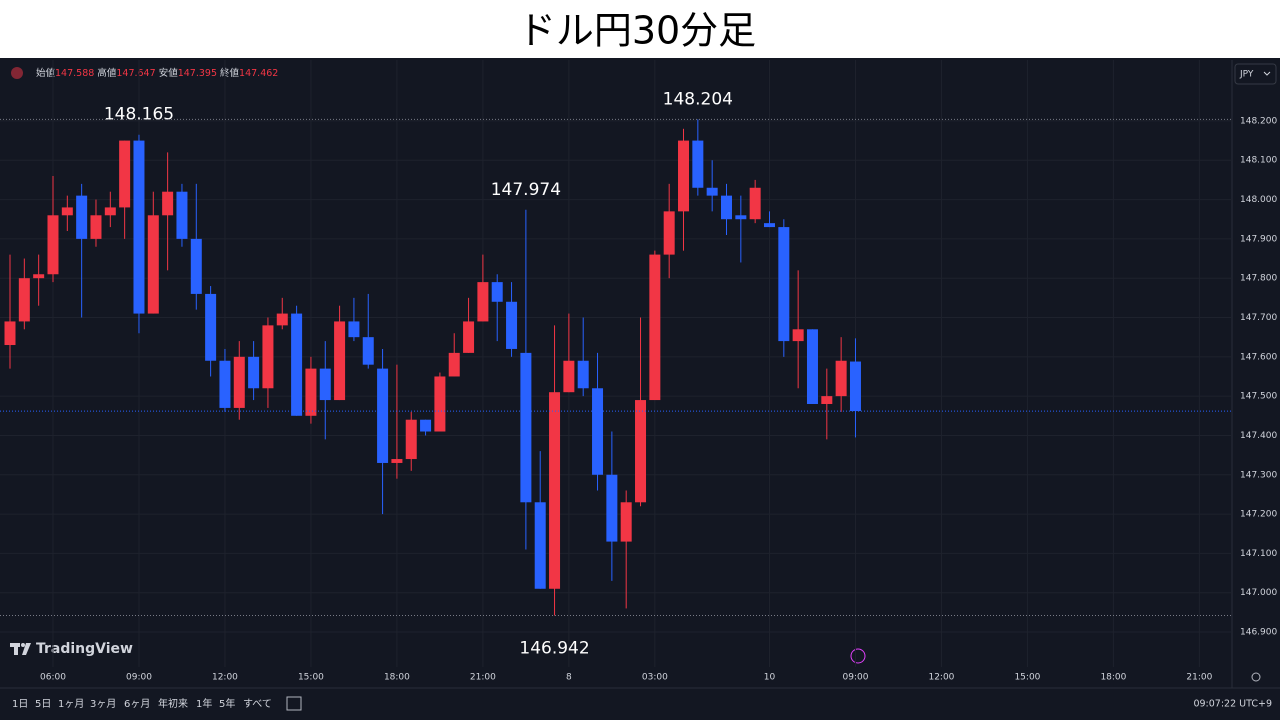 The height and width of the screenshot is (720, 1280). I want to click on y-tick-label: 147.100, so click(1258, 554).